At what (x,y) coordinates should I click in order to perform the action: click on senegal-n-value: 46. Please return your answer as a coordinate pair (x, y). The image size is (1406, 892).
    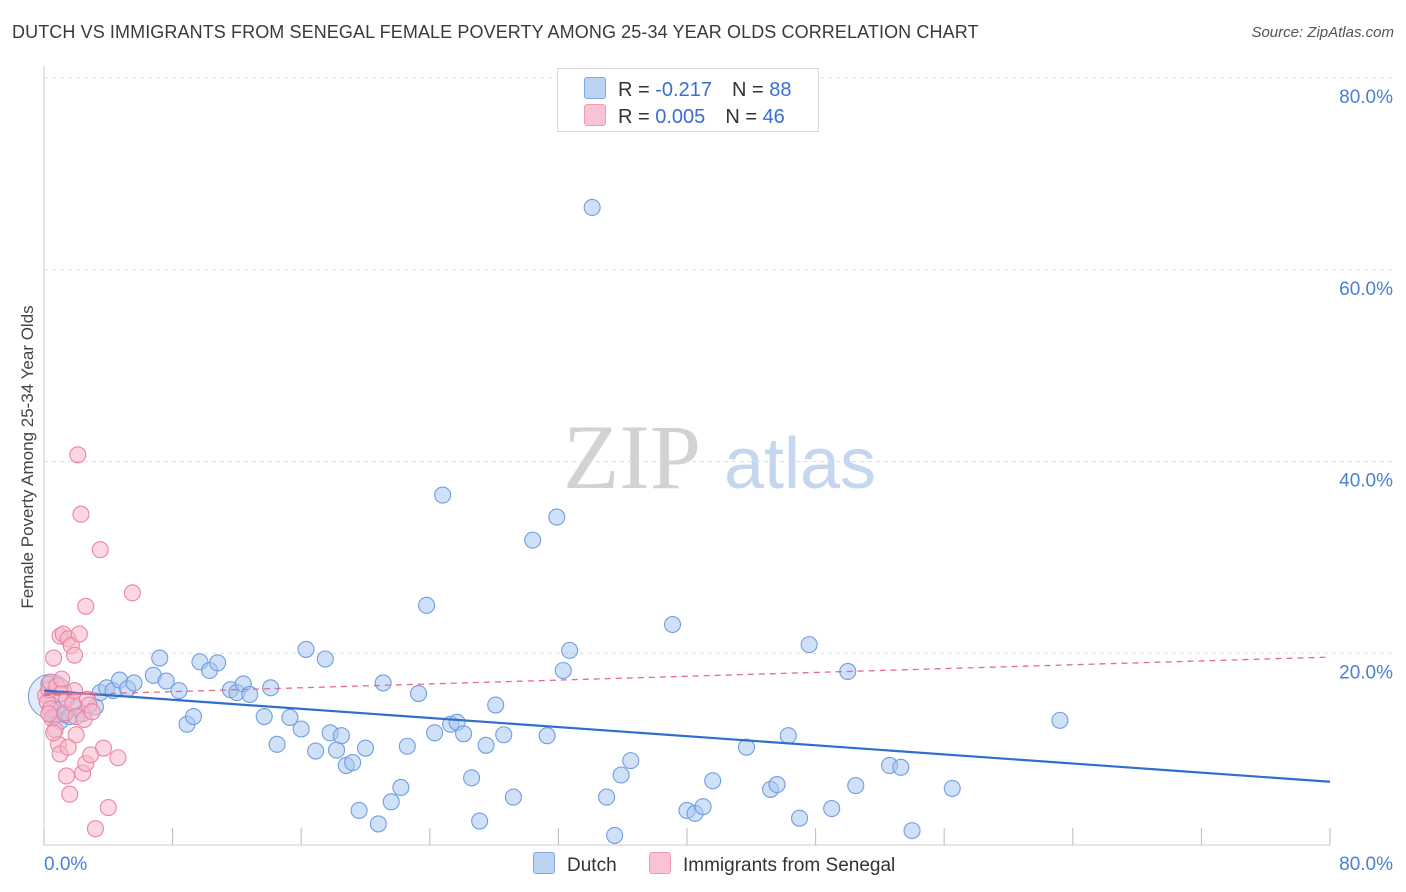
    Looking at the image, I should click on (773, 117).